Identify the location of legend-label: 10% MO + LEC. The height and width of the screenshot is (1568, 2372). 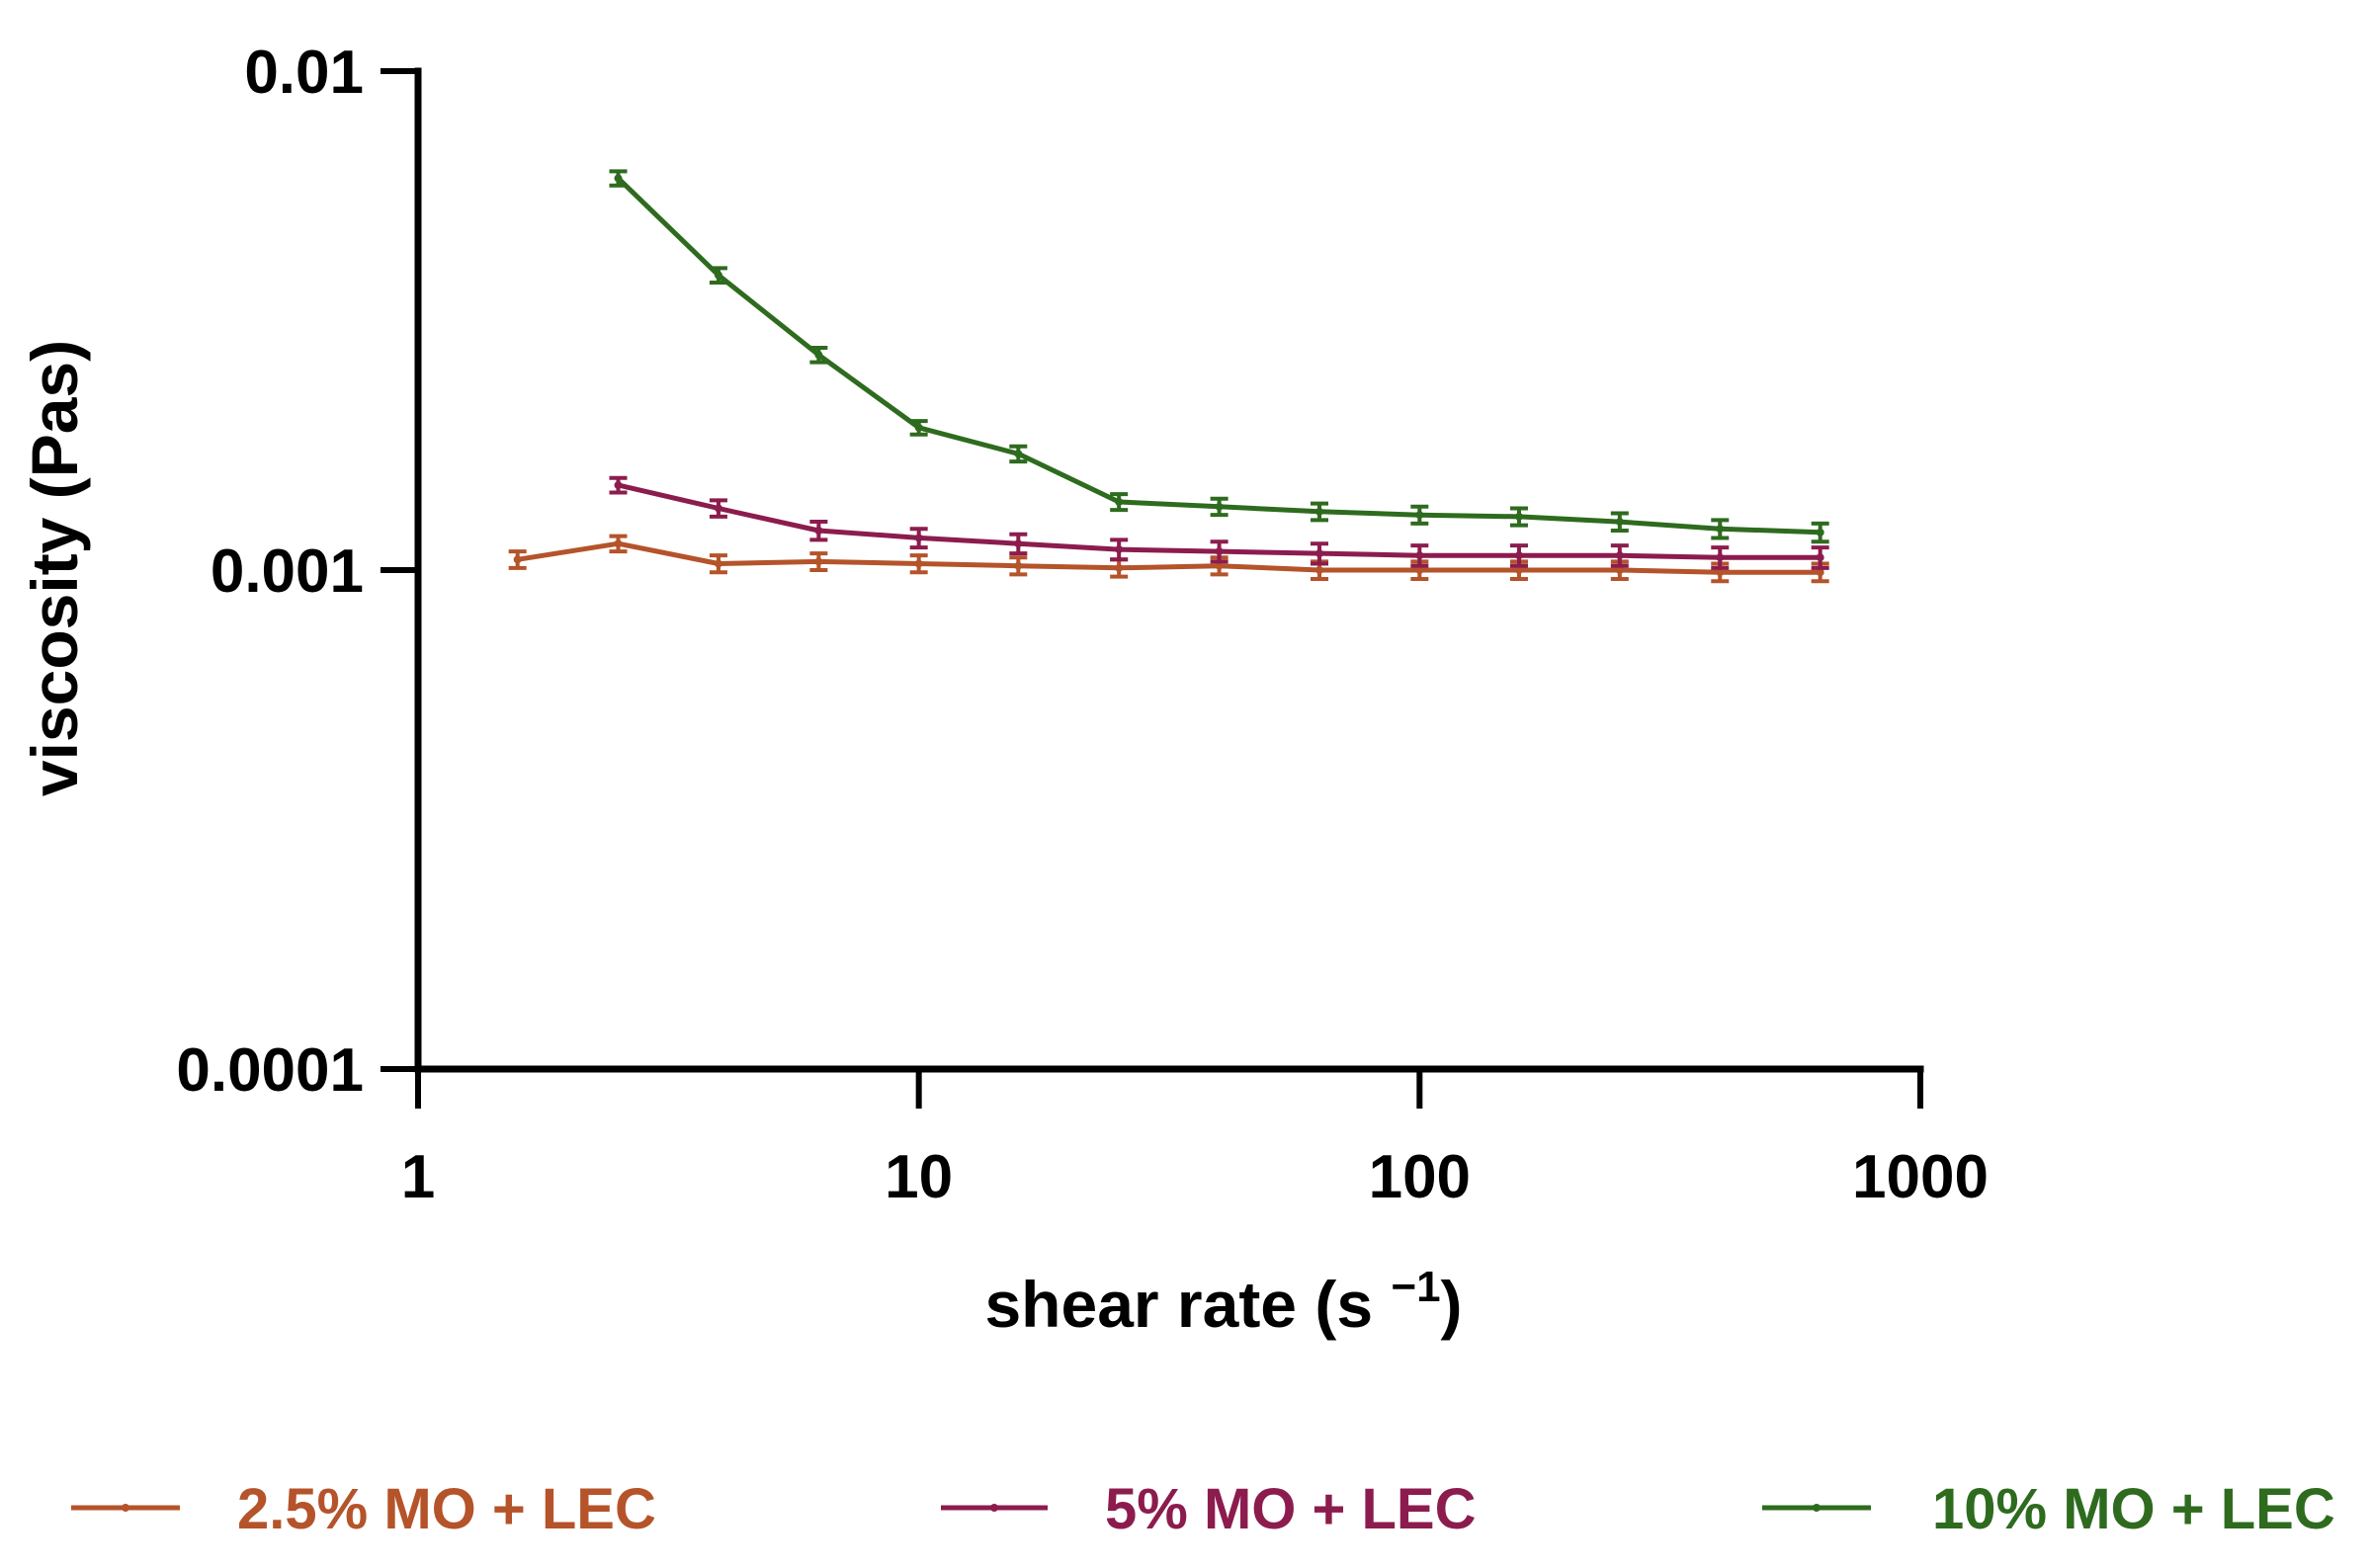
(2133, 1509).